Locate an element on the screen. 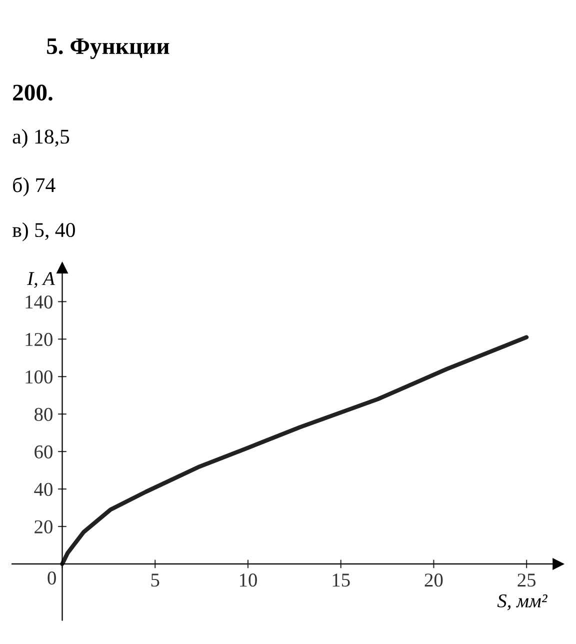 This screenshot has width=576, height=644. x-axis-title: S, мм² is located at coordinates (522, 602).